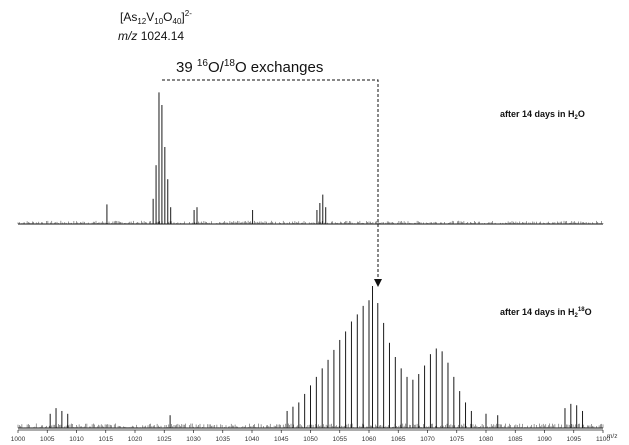 This screenshot has height=445, width=629. What do you see at coordinates (486, 439) in the screenshot?
I see `x-tick-label: 1080` at bounding box center [486, 439].